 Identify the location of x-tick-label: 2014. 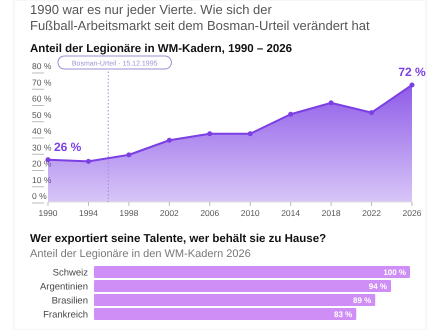
(290, 213).